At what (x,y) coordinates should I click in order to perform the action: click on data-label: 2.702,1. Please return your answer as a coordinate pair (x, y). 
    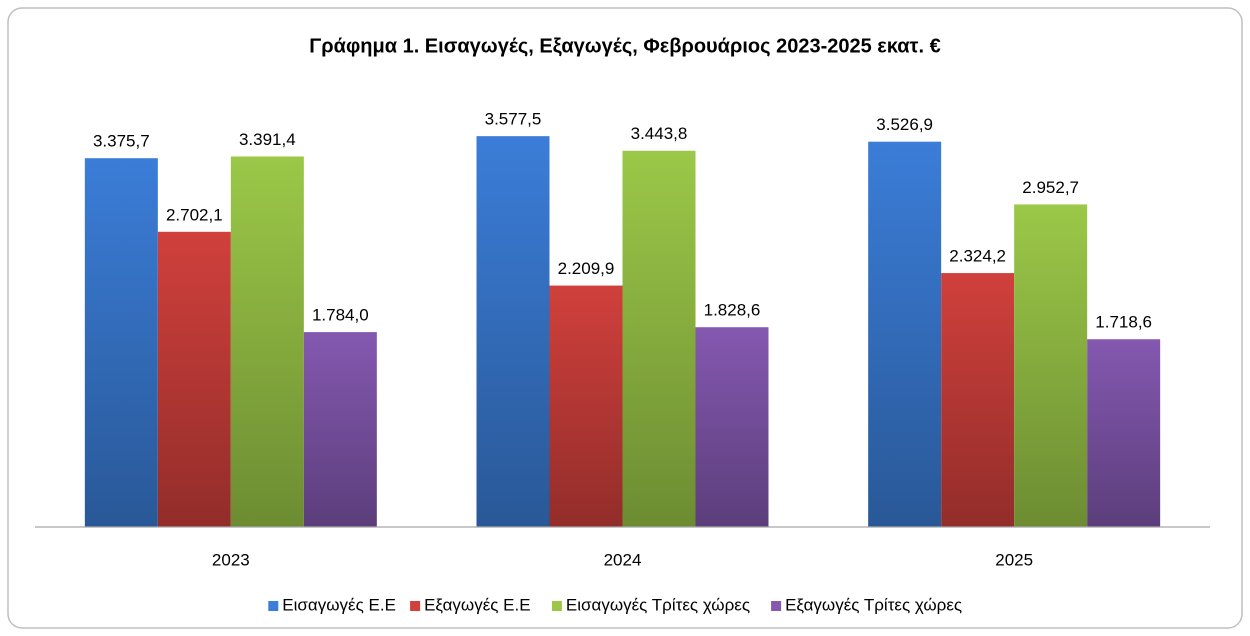
    Looking at the image, I should click on (194, 214).